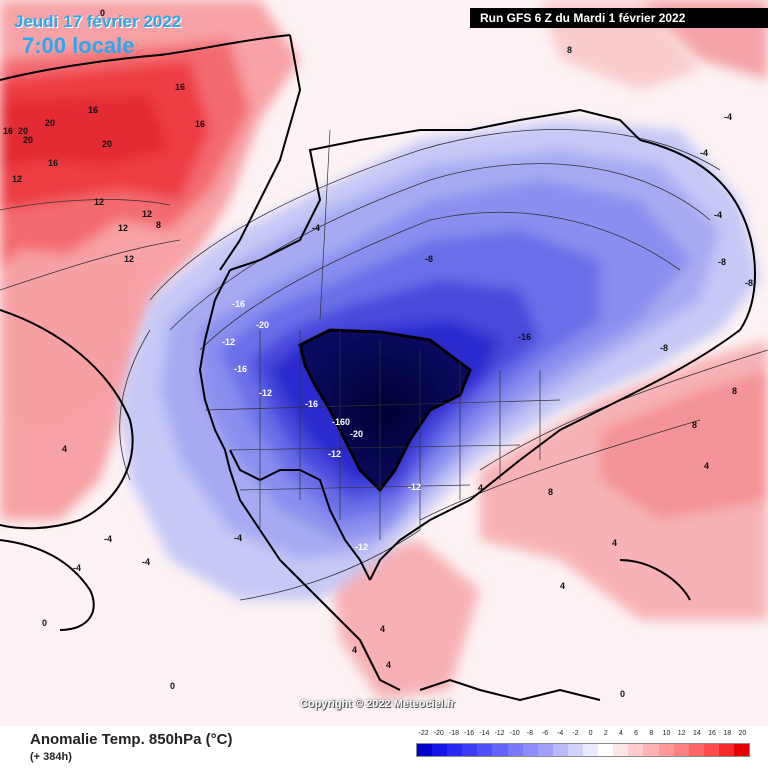  What do you see at coordinates (619, 18) in the screenshot?
I see `model-run-info: Run GFS 6 Z du Mardi 1 février 2022` at bounding box center [619, 18].